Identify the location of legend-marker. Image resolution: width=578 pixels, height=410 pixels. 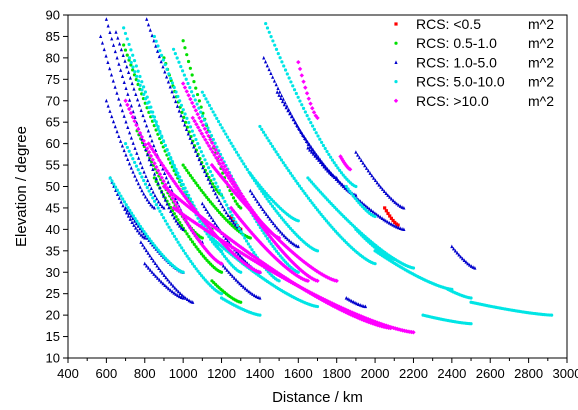
(396, 43).